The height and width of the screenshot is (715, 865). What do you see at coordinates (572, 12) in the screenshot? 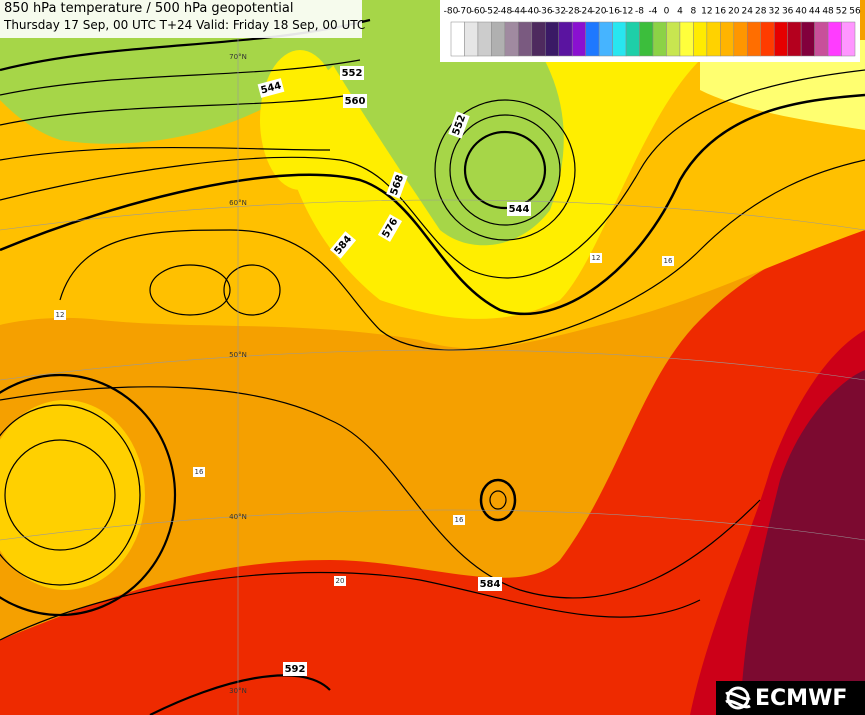
I see `colorbar-label: -28` at bounding box center [572, 12].